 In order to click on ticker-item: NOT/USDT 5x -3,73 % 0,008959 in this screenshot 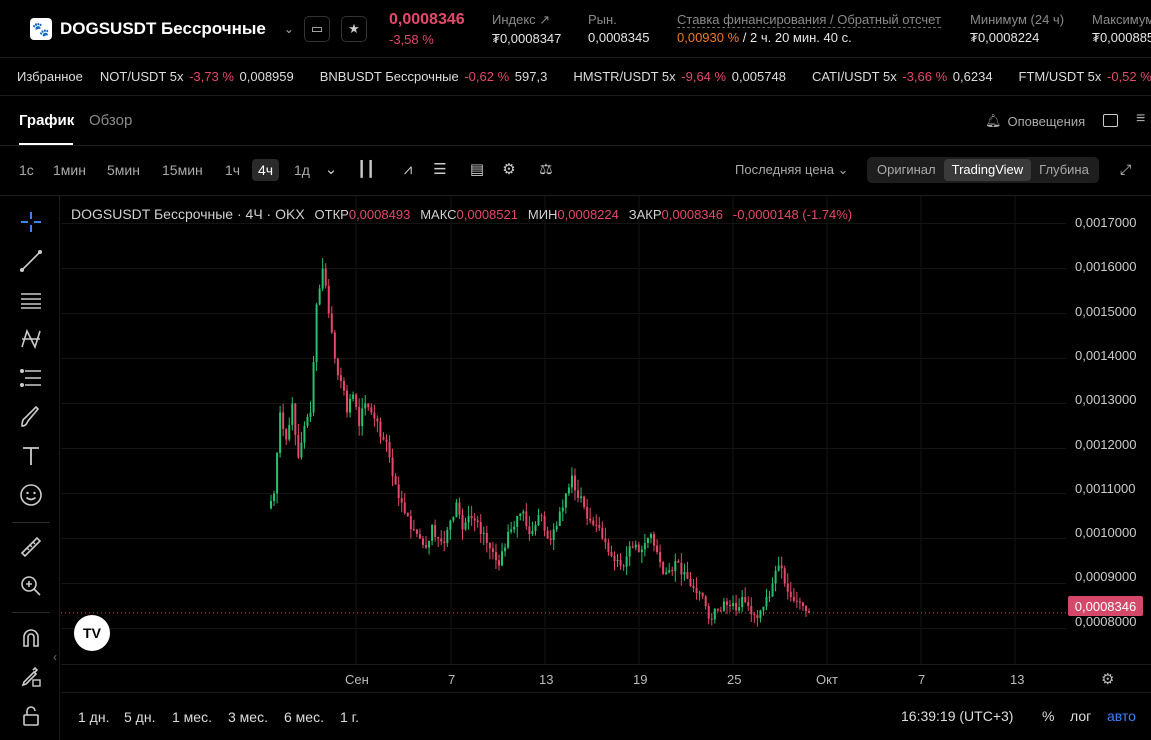, I will do `click(197, 76)`.